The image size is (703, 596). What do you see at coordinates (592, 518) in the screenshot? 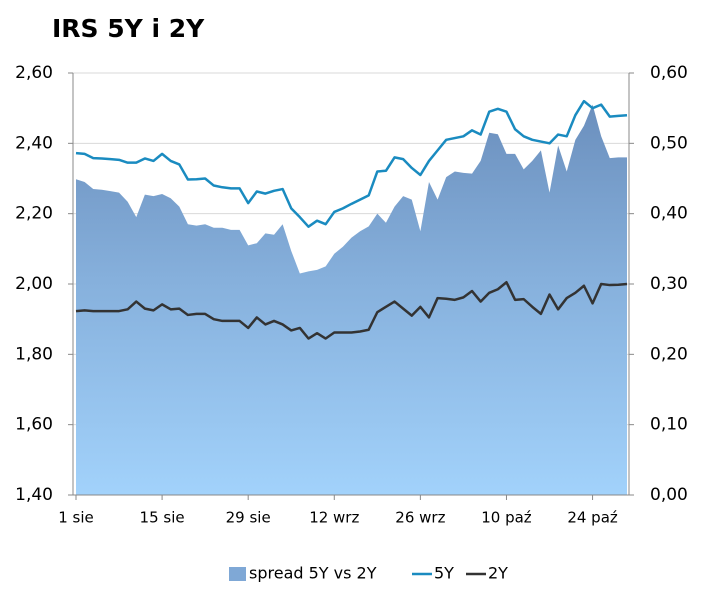
I see `x-tick-label: 24 paź` at bounding box center [592, 518].